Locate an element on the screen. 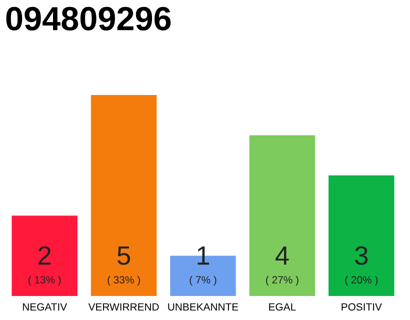  data-label: 1 ( 7% ) is located at coordinates (203, 266).